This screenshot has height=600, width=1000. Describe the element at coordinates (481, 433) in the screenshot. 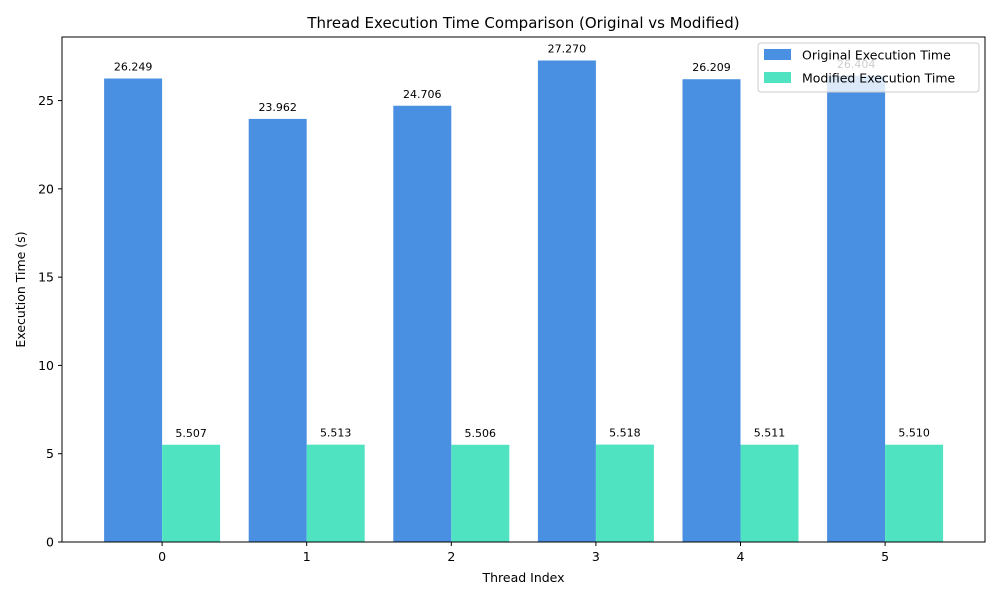

I see `data-label-modified-2: 5.506` at that location.